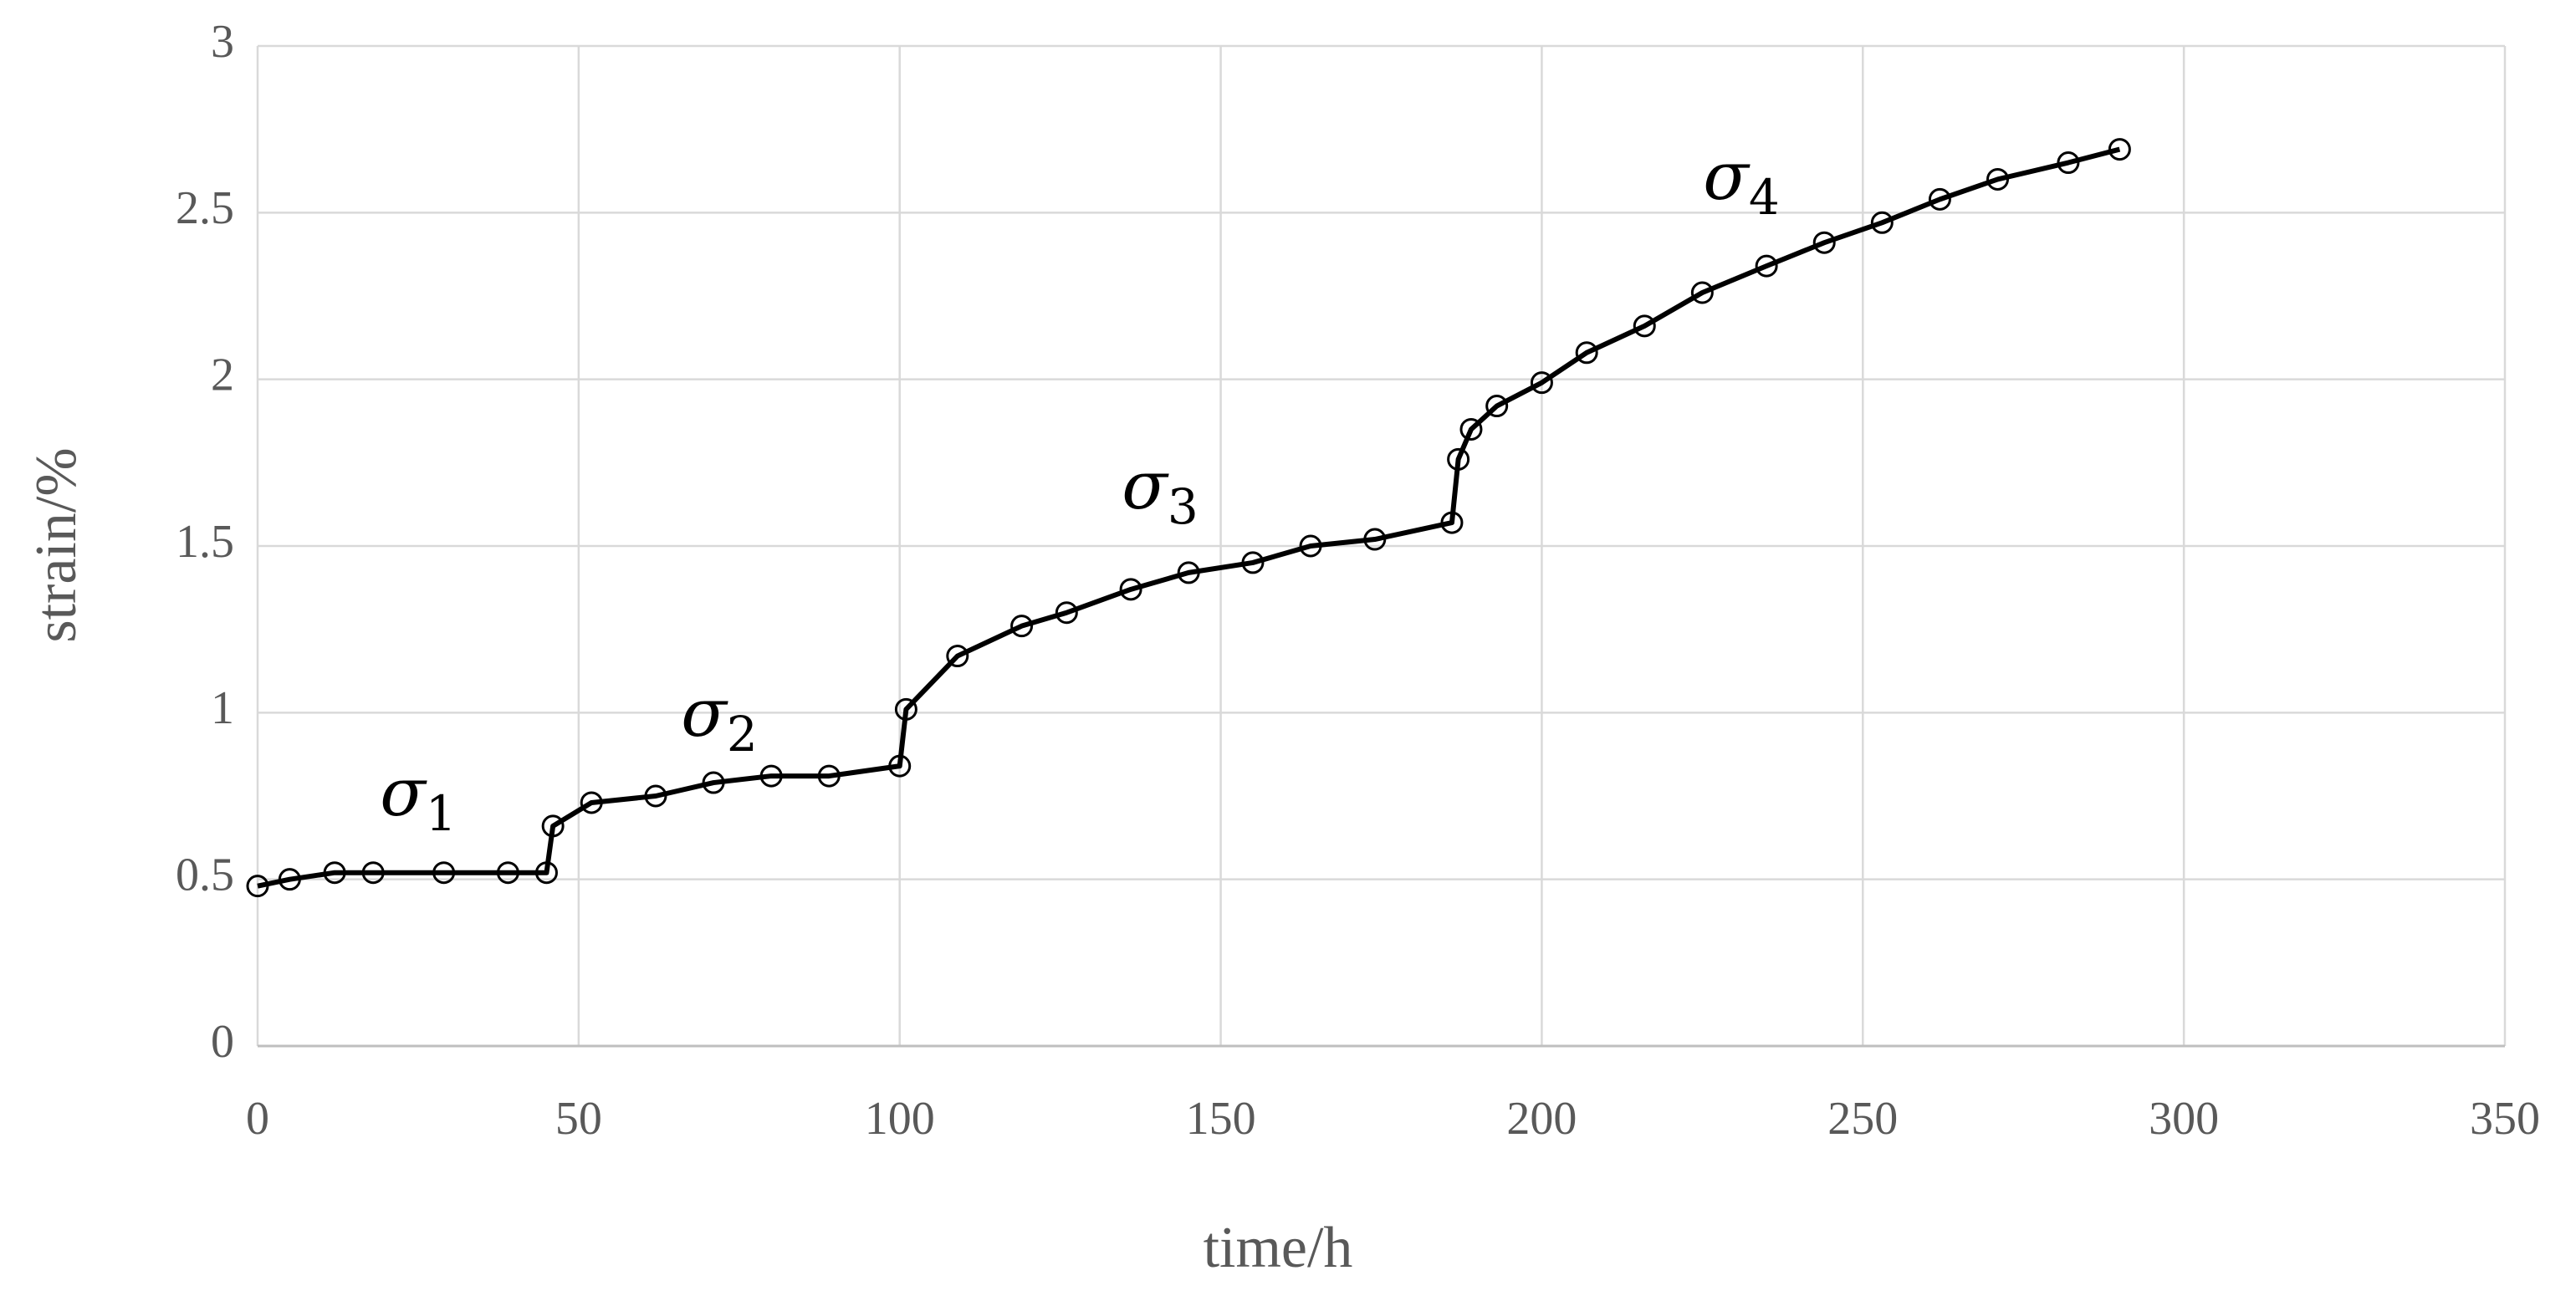 This screenshot has height=1291, width=2576. I want to click on y-tick-label: 3, so click(222, 42).